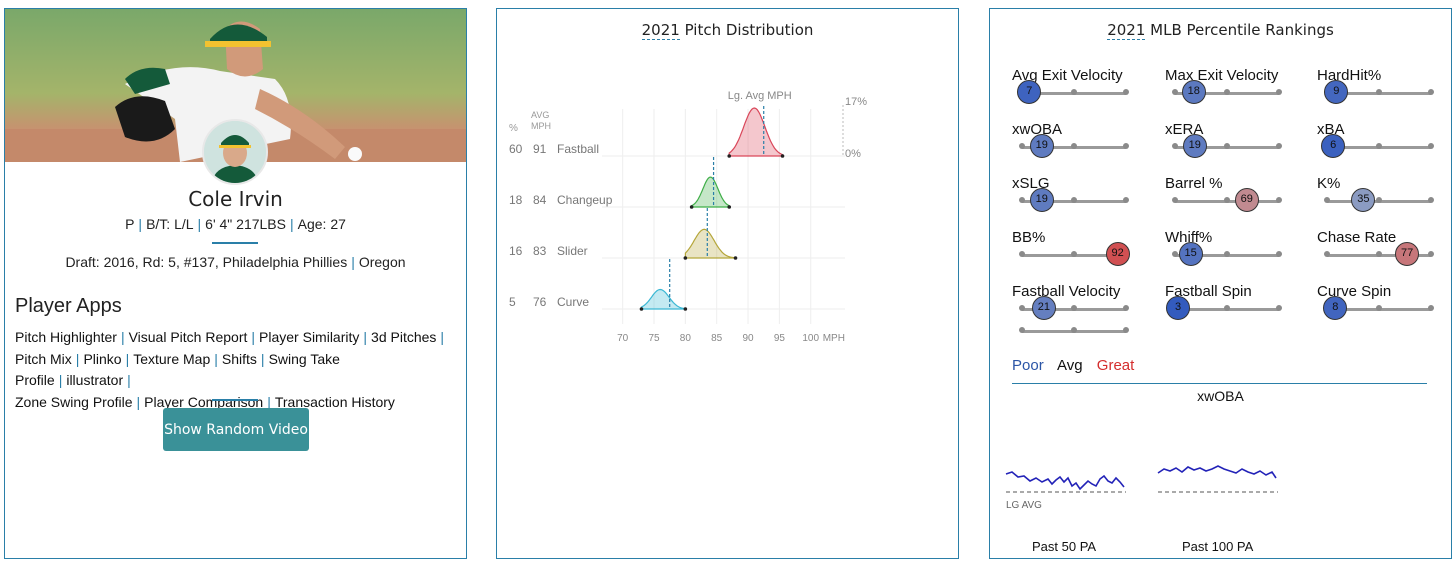  What do you see at coordinates (686, 338) in the screenshot?
I see `x-tick-label: 80` at bounding box center [686, 338].